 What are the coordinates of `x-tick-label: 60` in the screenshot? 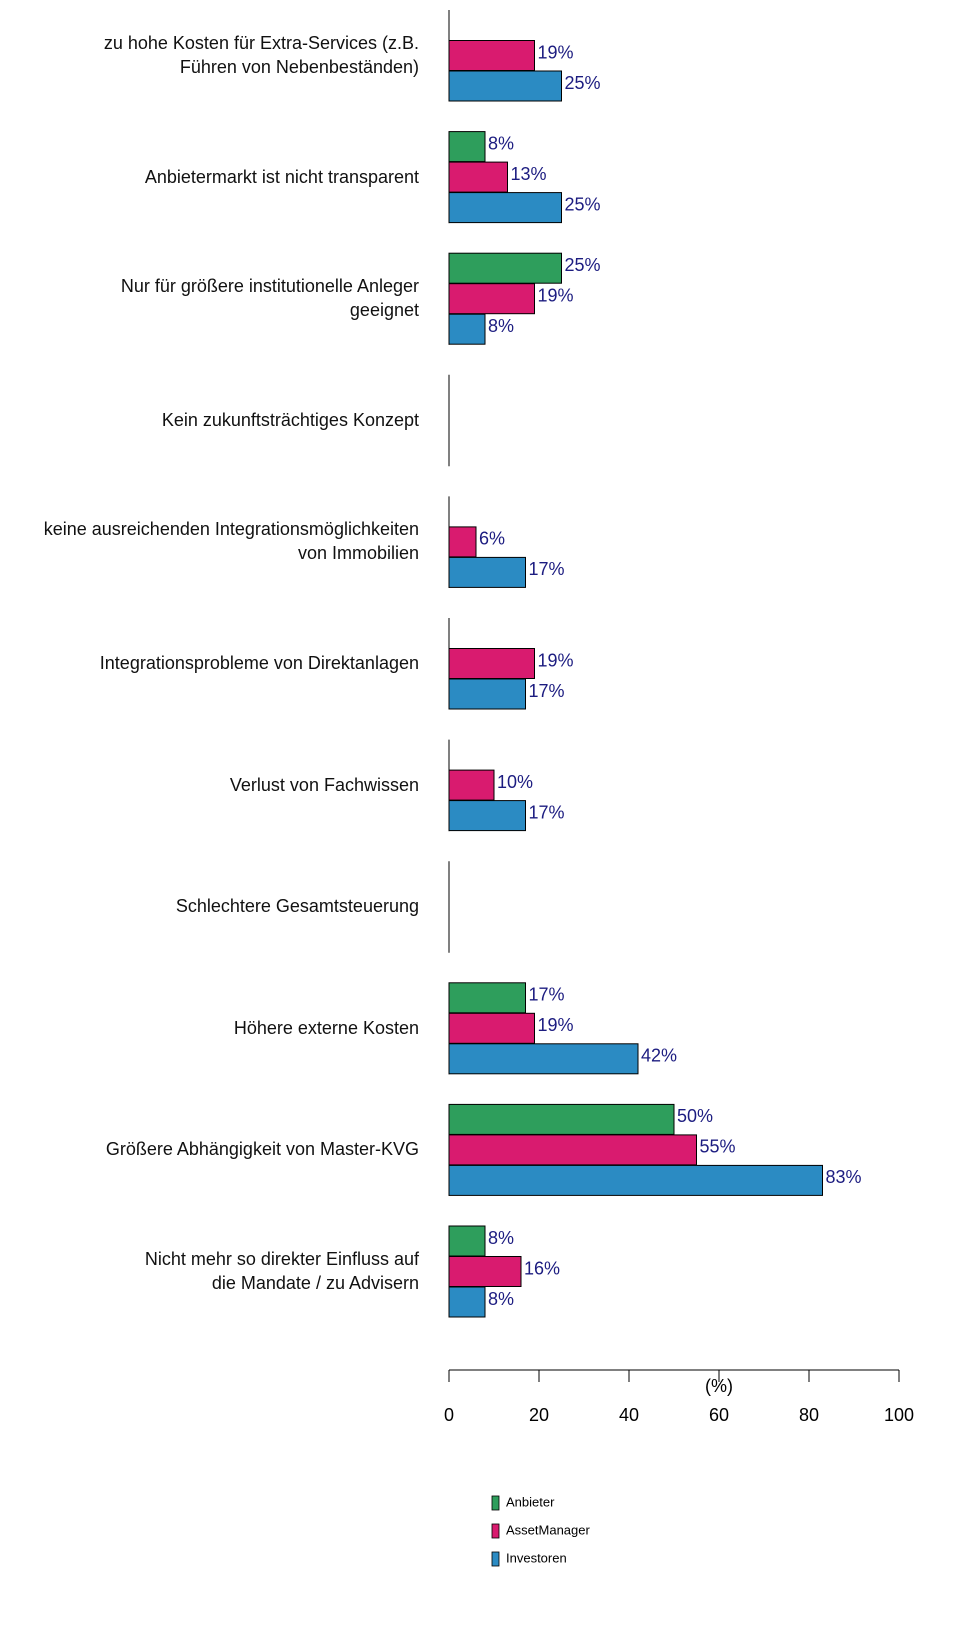 It's located at (719, 1415).